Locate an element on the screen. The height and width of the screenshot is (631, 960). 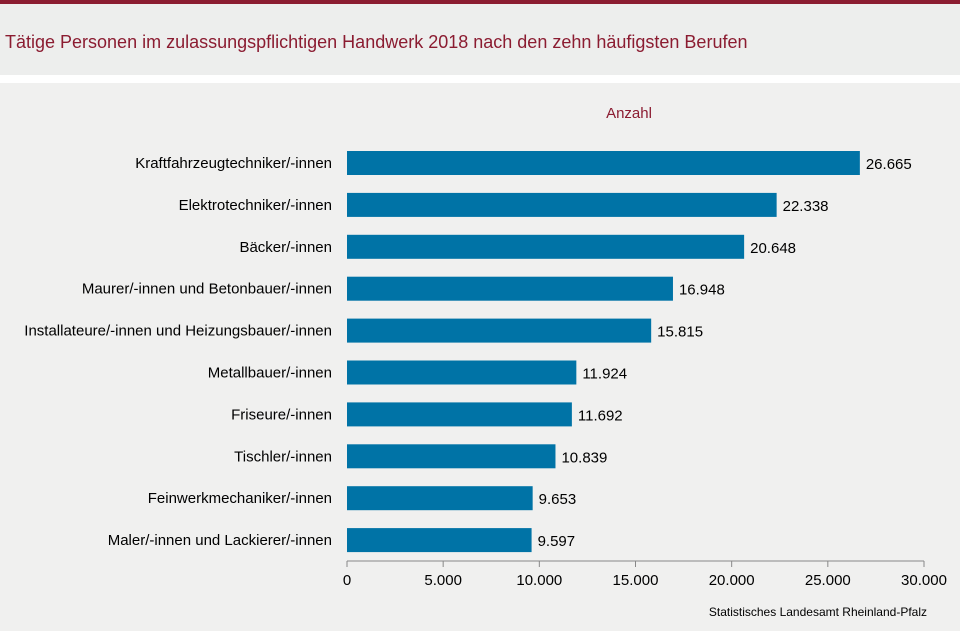
data-label: 26.665 is located at coordinates (889, 164).